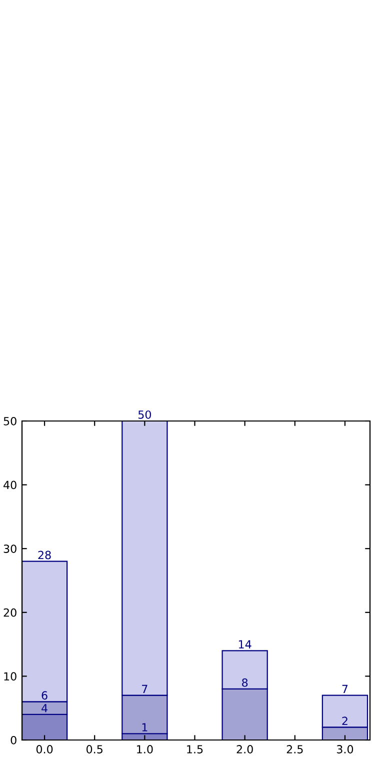 This screenshot has width=390, height=780. What do you see at coordinates (10, 548) in the screenshot?
I see `y-tick-label: 30` at bounding box center [10, 548].